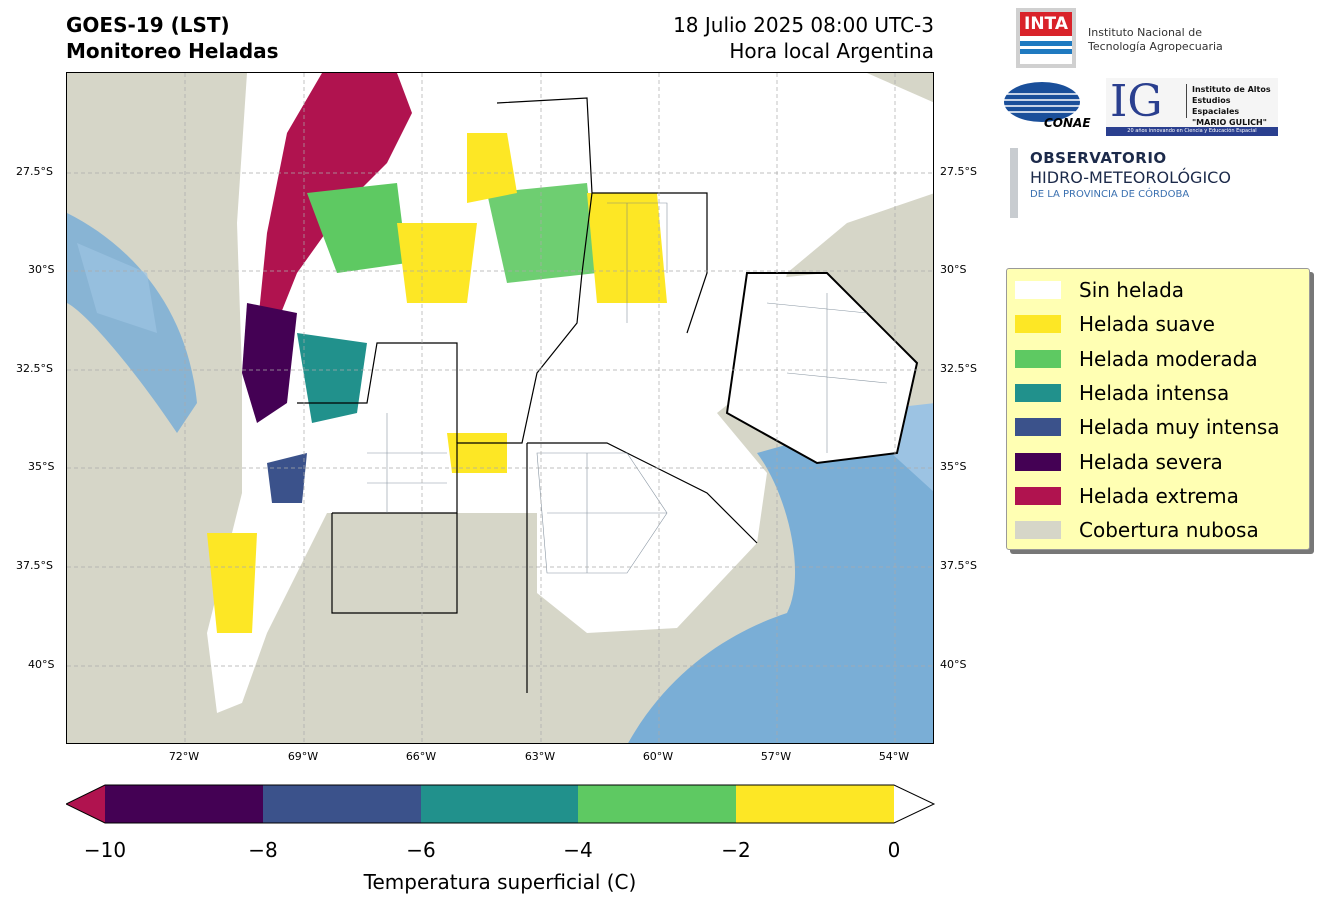  I want to click on inta-logo: INTA, so click(1046, 38).